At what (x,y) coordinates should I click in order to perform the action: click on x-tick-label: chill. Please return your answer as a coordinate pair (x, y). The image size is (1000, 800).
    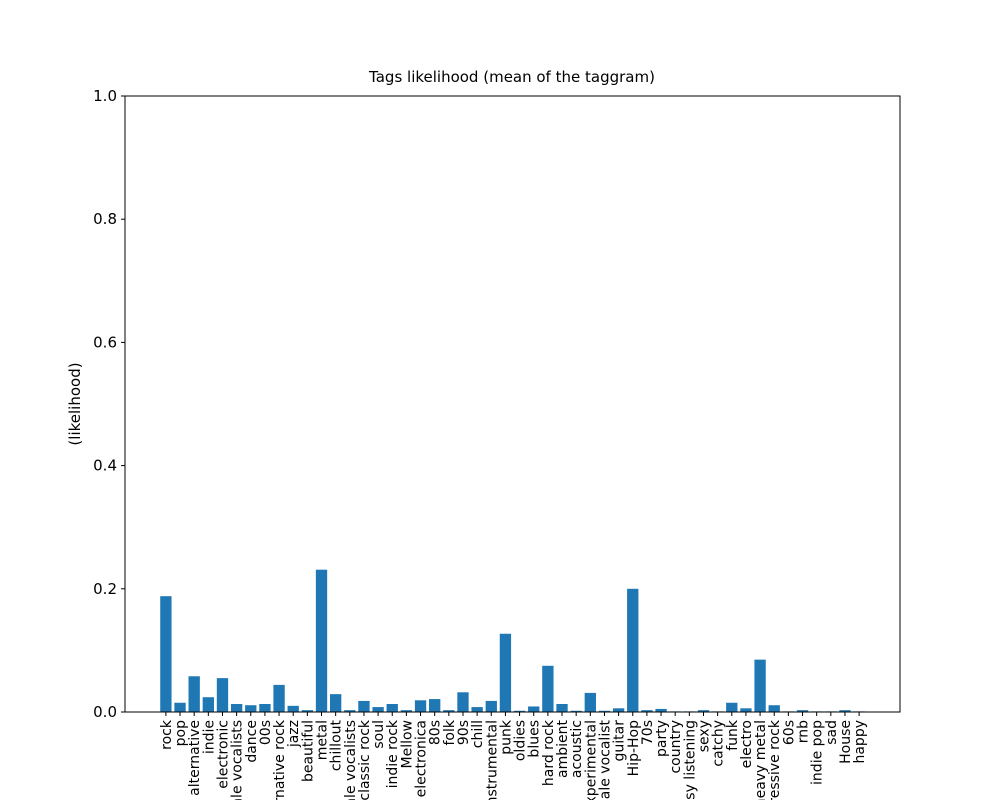
    Looking at the image, I should click on (478, 734).